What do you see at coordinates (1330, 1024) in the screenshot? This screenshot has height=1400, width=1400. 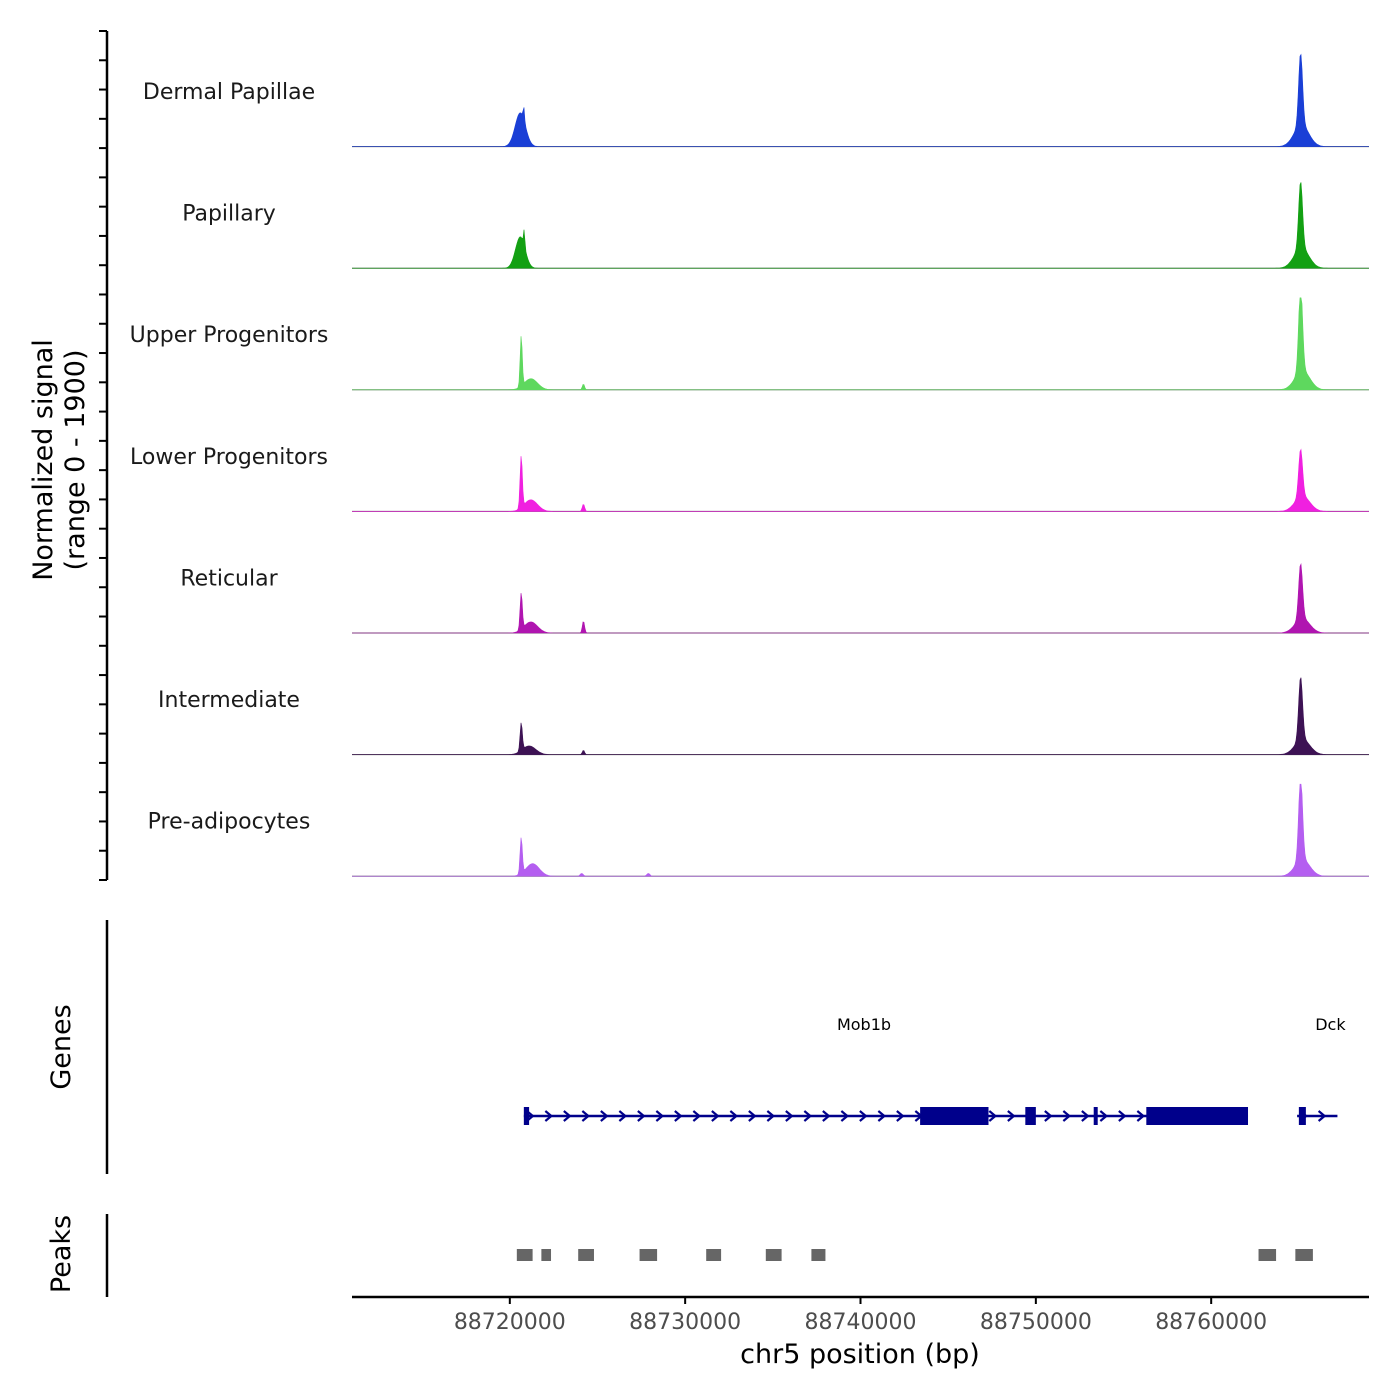 I see `gene-label-Dck: Dck` at bounding box center [1330, 1024].